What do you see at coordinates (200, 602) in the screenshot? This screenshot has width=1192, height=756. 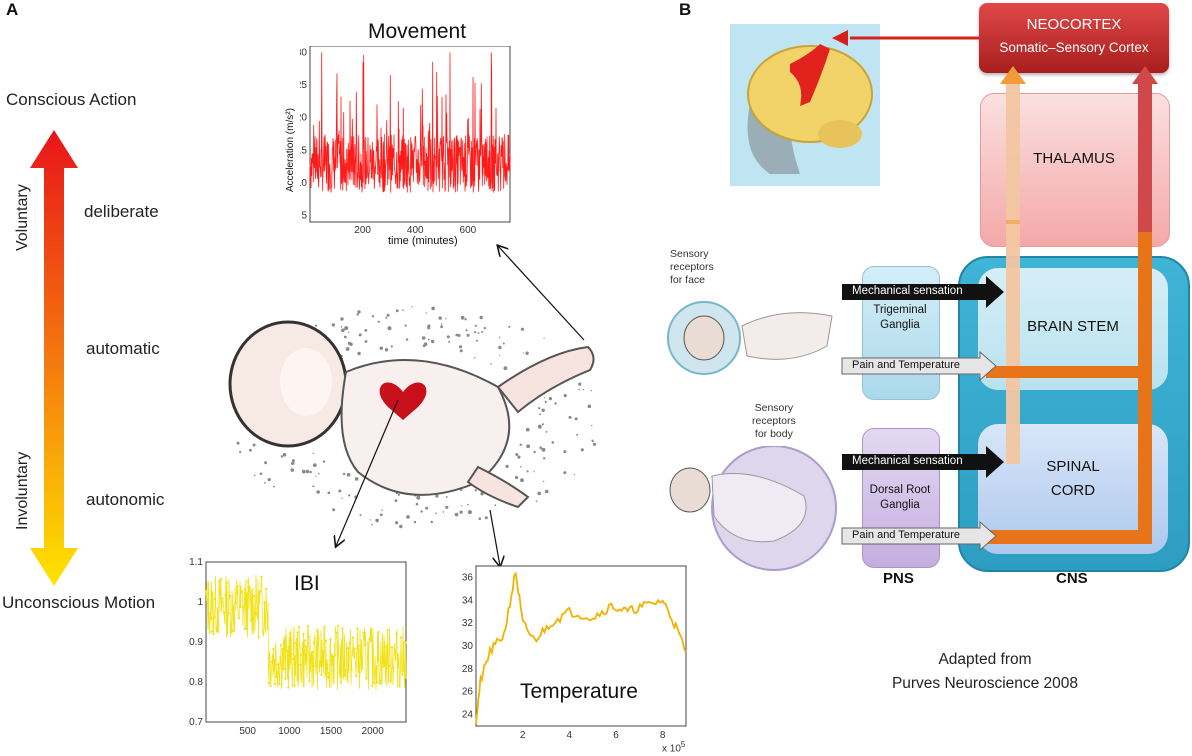 I see `ibi-ytick: 1` at bounding box center [200, 602].